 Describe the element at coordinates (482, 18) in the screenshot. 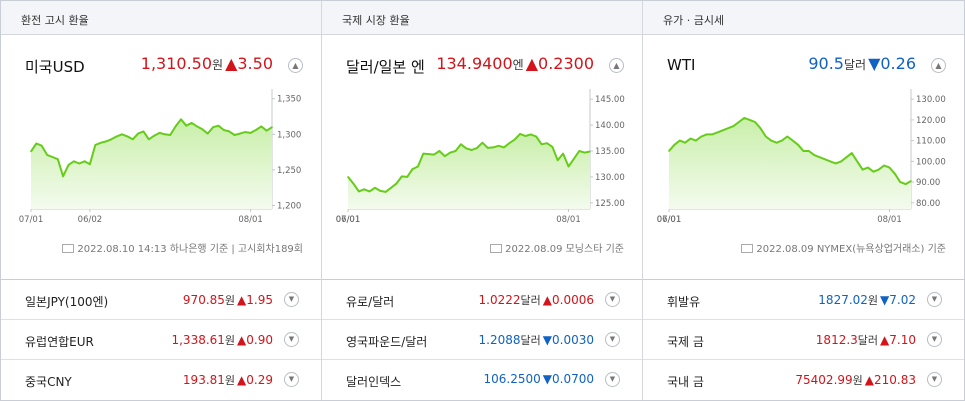

I see `panel-header: 국제 시장 환율` at that location.